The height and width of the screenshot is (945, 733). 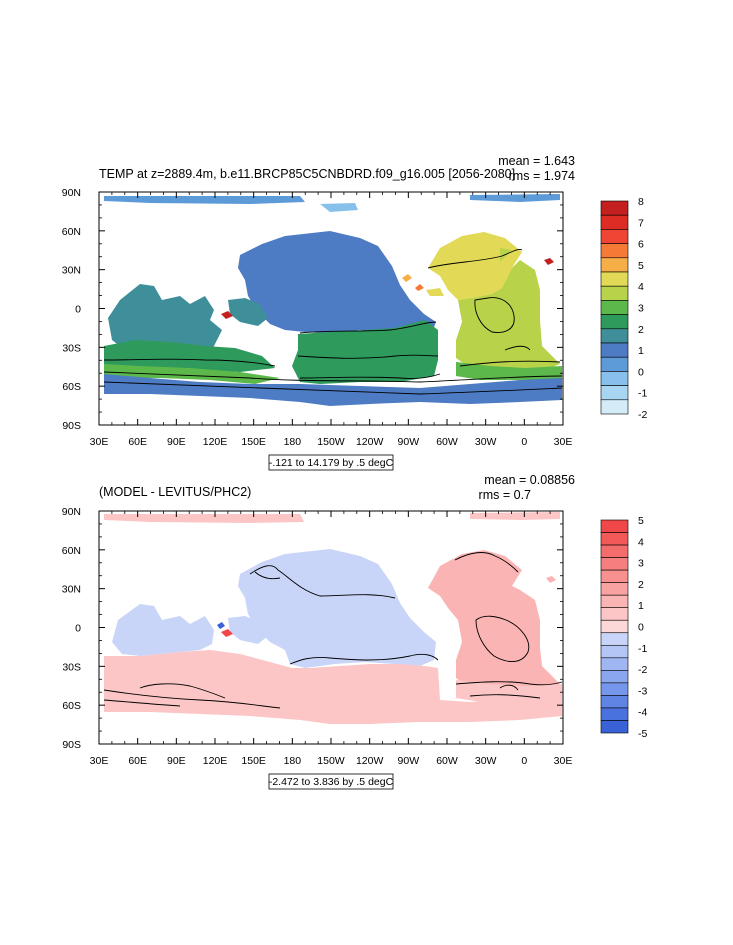 What do you see at coordinates (175, 492) in the screenshot?
I see `panel2-title: (MODEL - LEVITUS/PHC2)` at bounding box center [175, 492].